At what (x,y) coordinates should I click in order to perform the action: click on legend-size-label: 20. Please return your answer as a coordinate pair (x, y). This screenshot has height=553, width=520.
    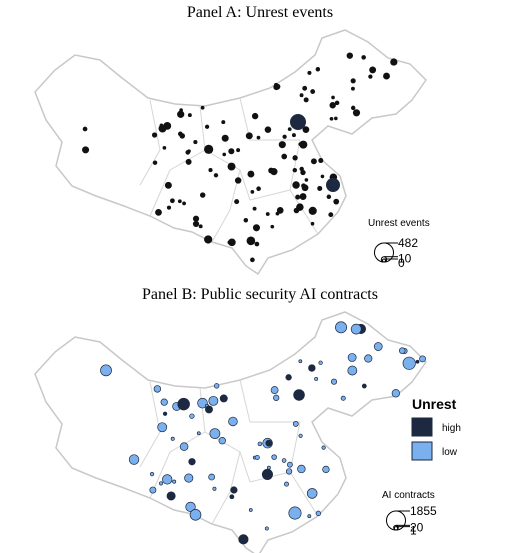
    Looking at the image, I should click on (417, 527).